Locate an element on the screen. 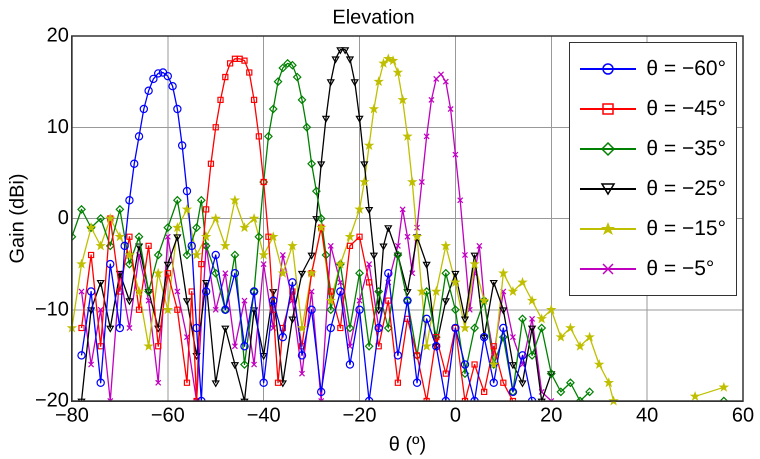  x-tick-label: 20 is located at coordinates (551, 415).